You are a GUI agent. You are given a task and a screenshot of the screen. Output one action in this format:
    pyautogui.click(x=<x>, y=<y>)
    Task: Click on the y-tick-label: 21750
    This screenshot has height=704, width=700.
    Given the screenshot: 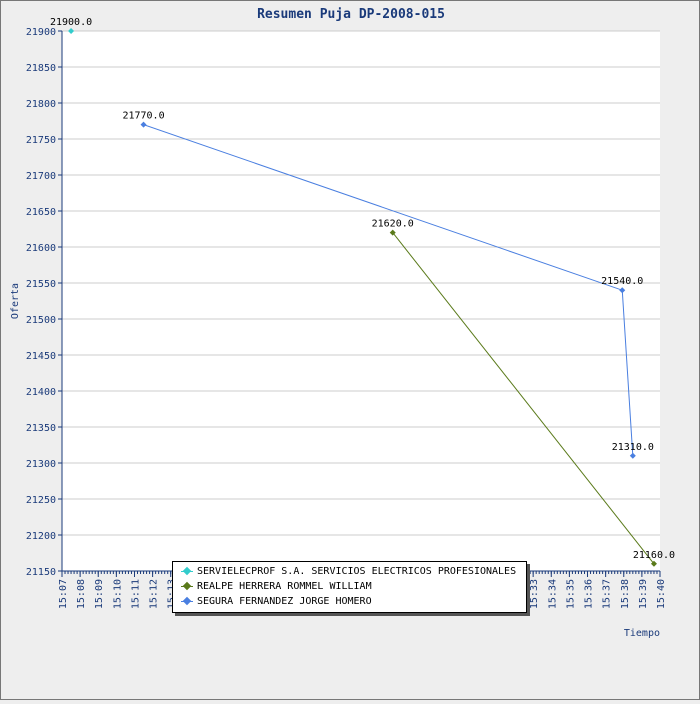 What is the action you would take?
    pyautogui.click(x=41, y=140)
    